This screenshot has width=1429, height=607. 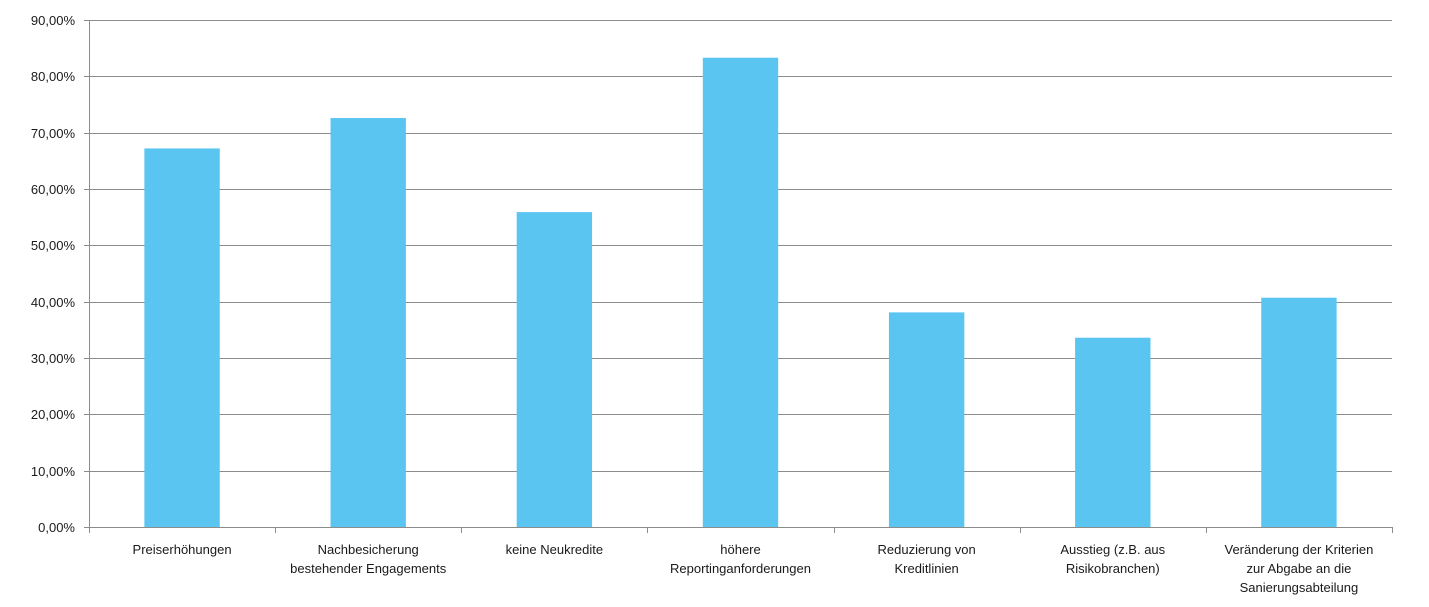 I want to click on y-tick-label: 10,00%, so click(x=53, y=471).